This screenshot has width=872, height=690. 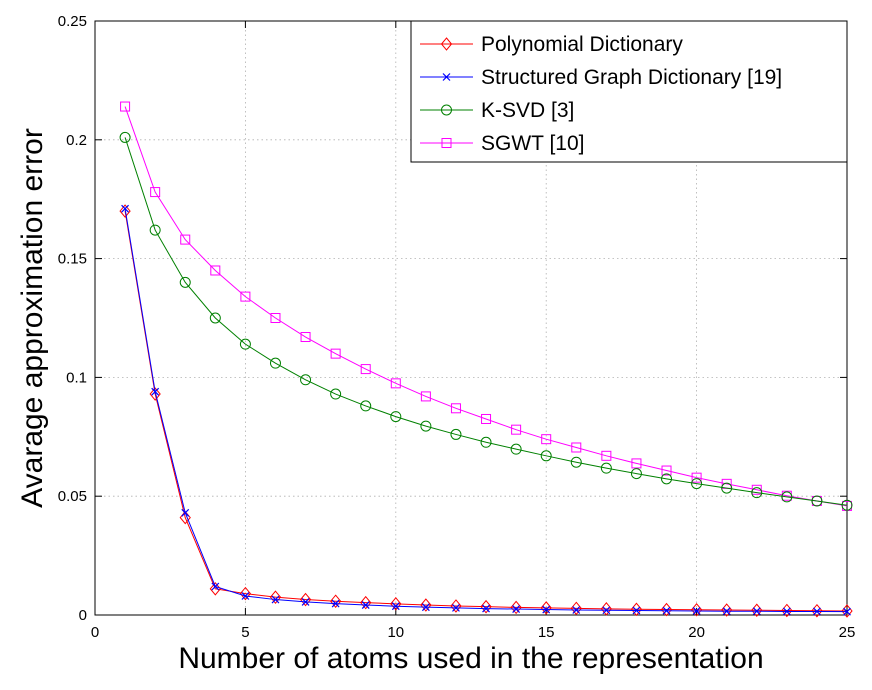 I want to click on legend-label: K-SVD [3], so click(x=527, y=110).